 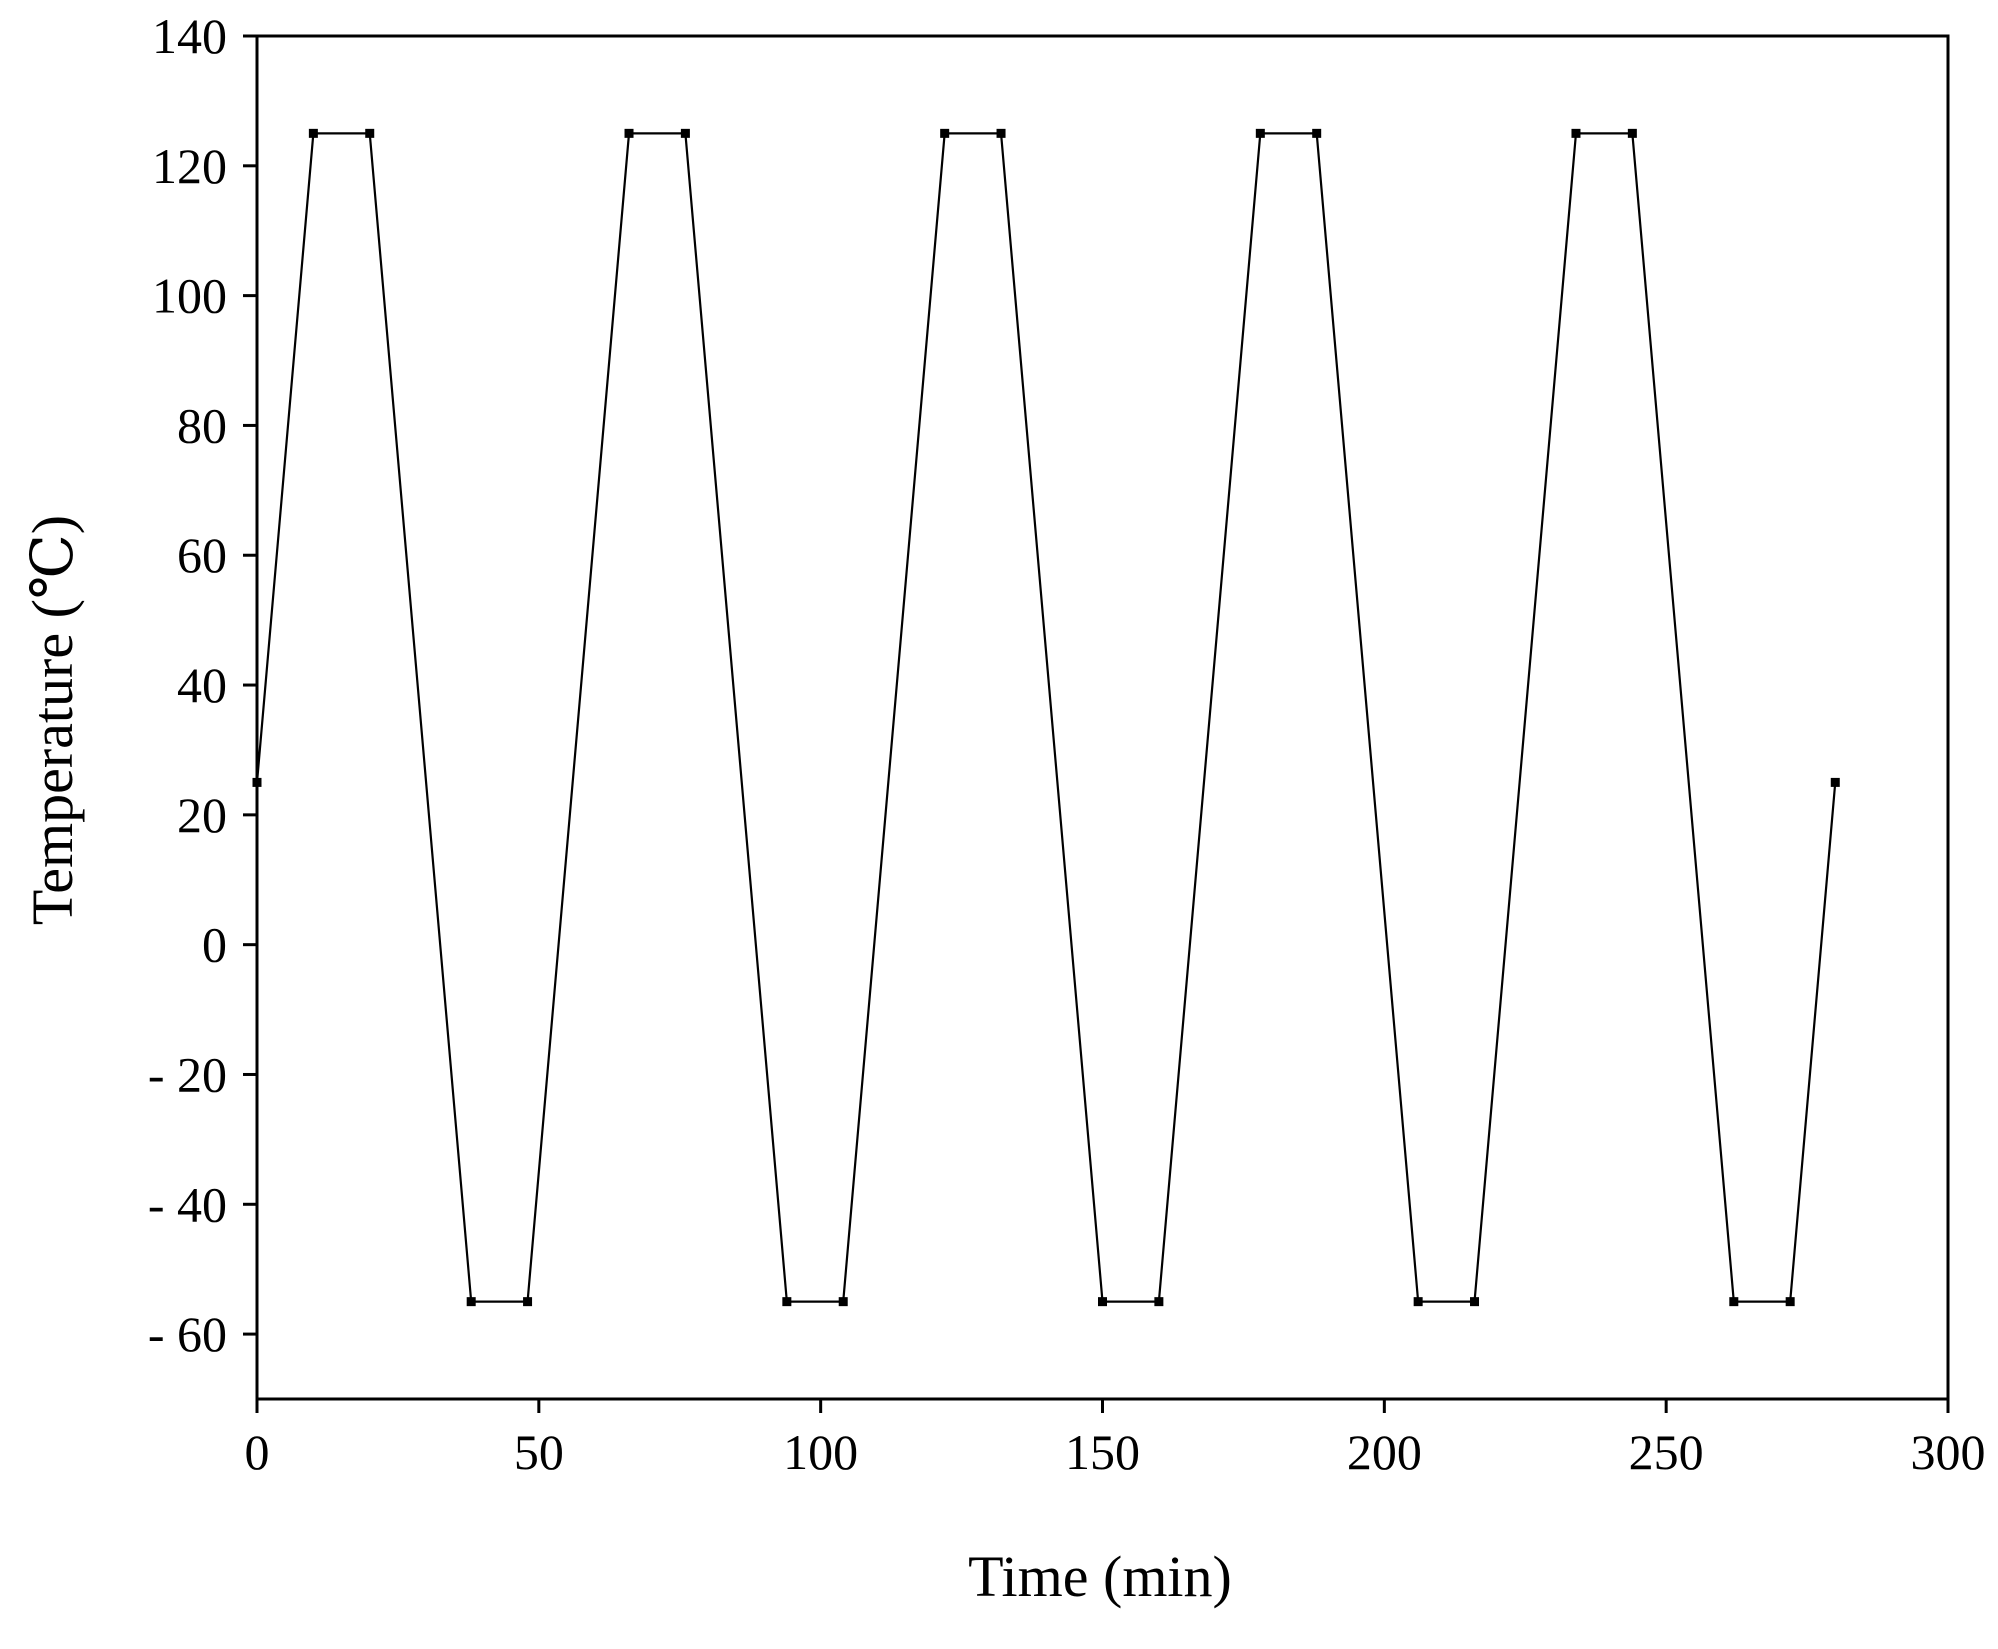 What do you see at coordinates (1100, 1576) in the screenshot?
I see `x-axis-label: Time (min)` at bounding box center [1100, 1576].